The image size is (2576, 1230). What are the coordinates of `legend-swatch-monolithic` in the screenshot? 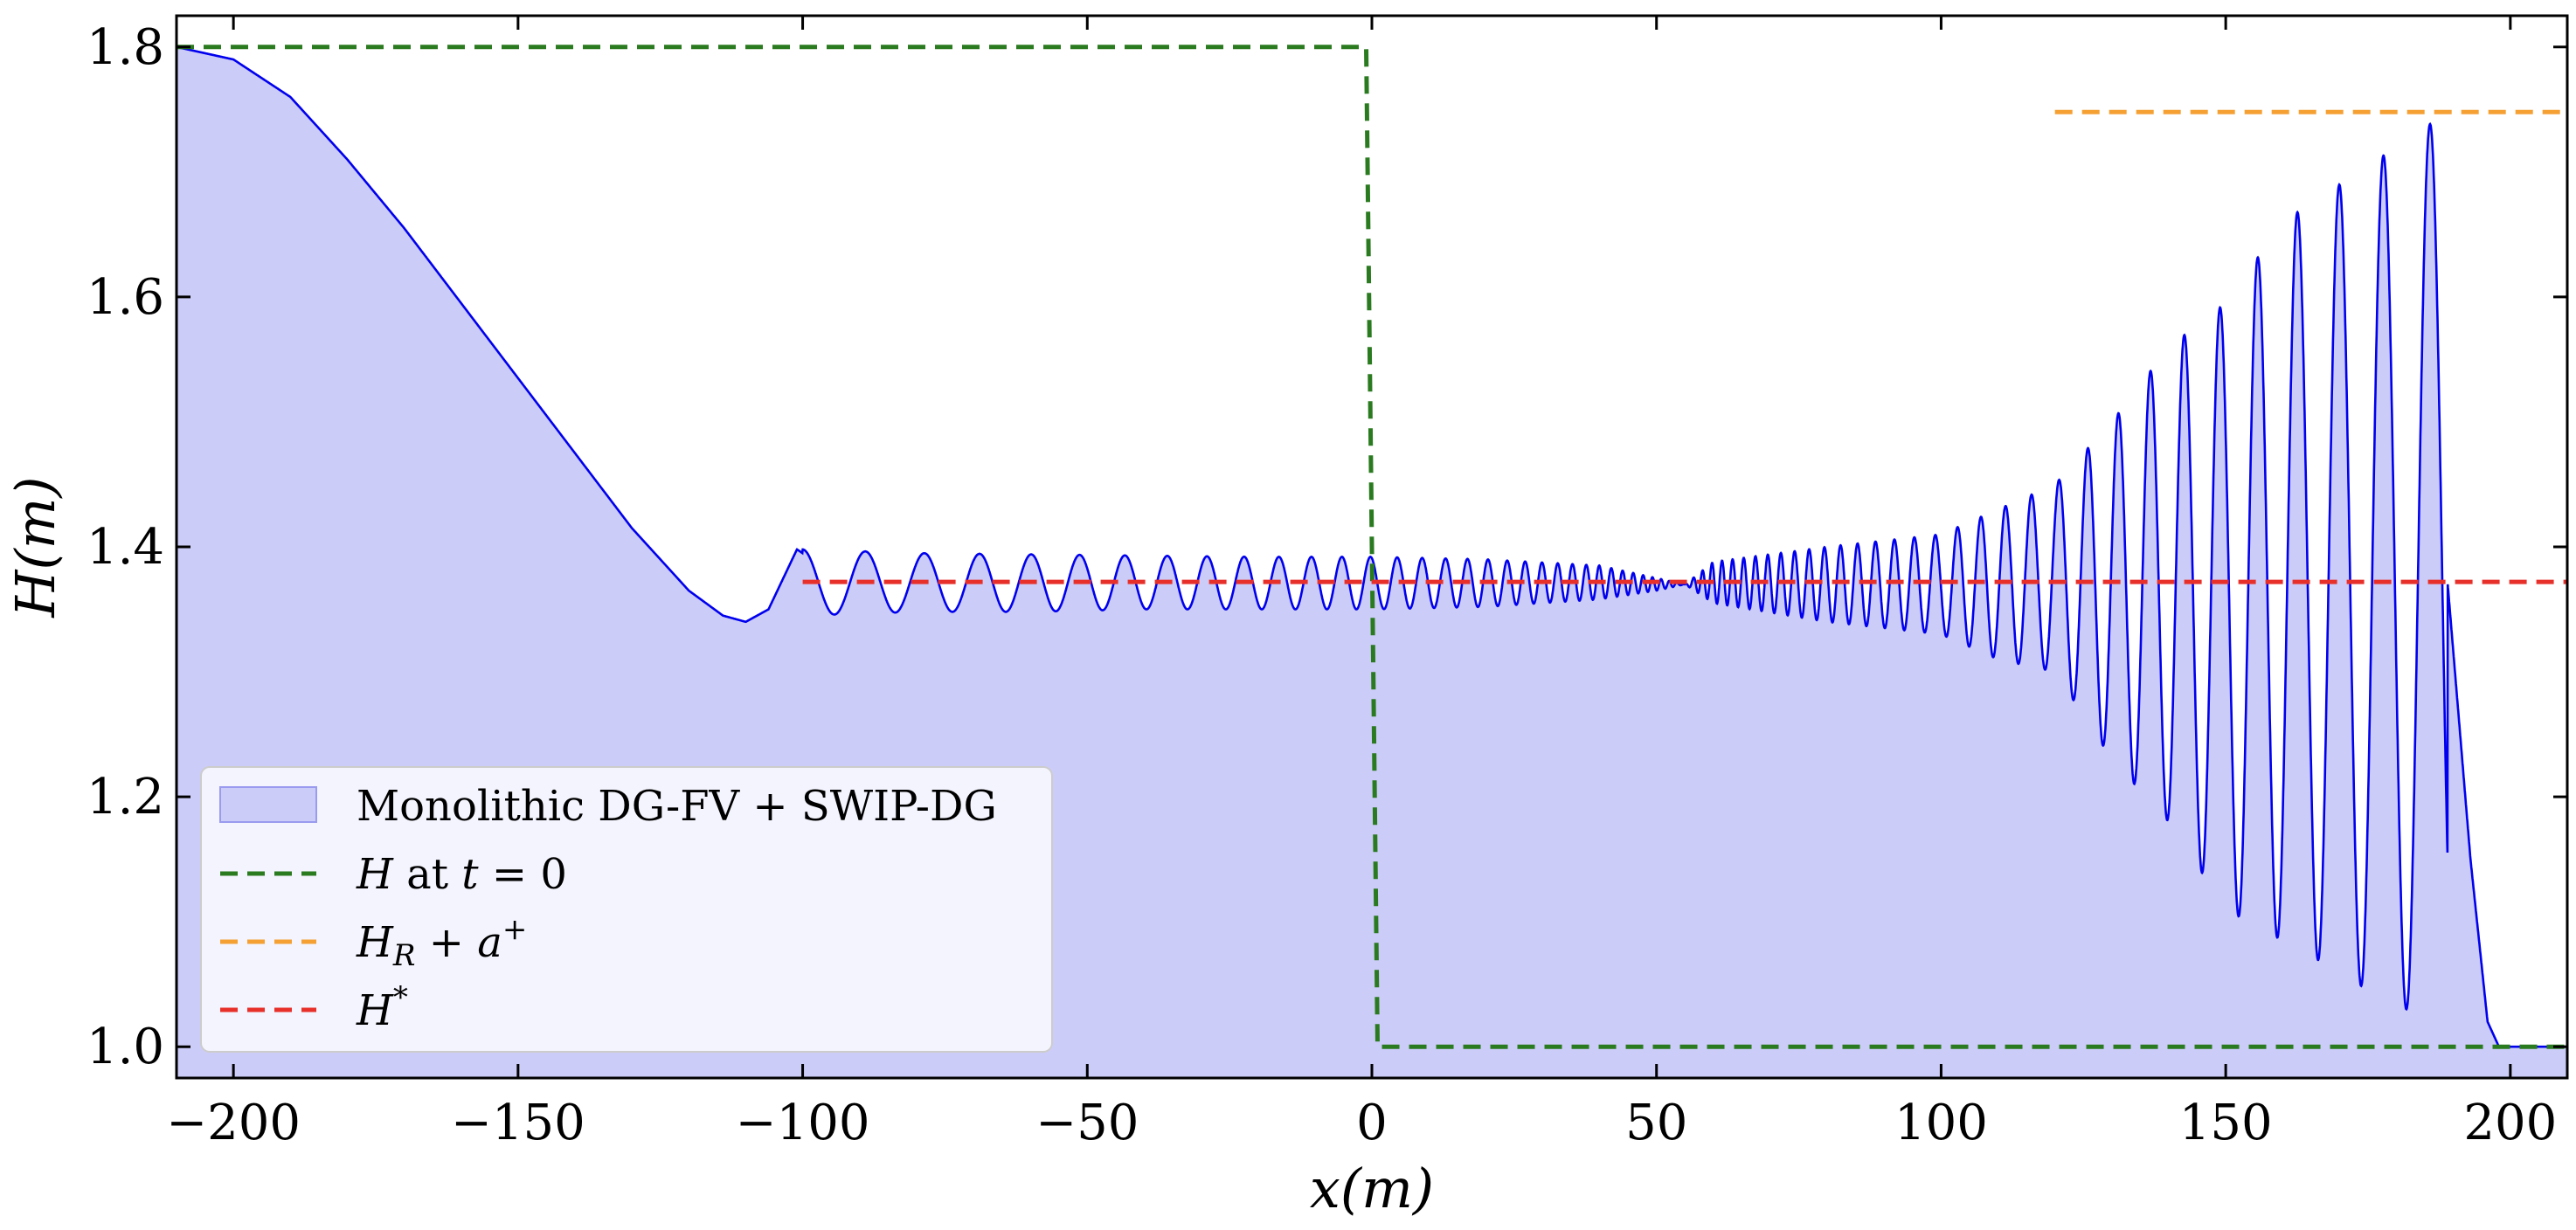 It's located at (268, 804).